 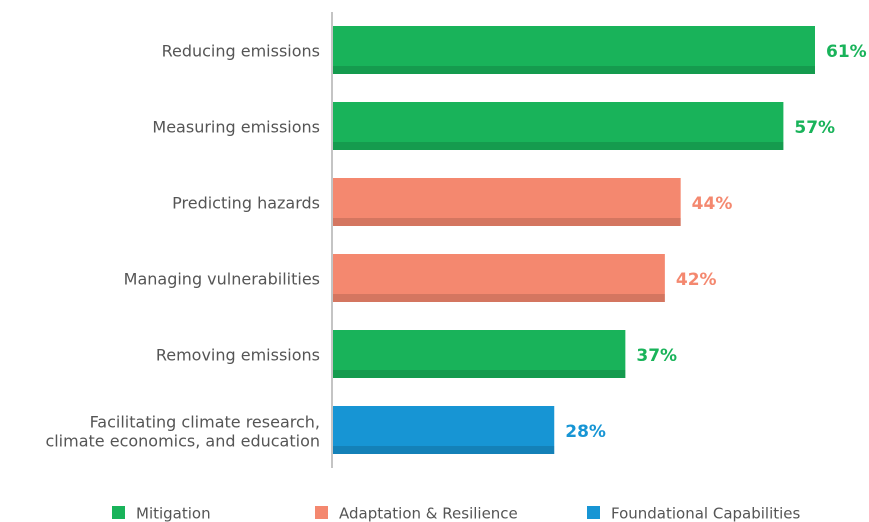 I want to click on value-label: 61%, so click(x=846, y=52).